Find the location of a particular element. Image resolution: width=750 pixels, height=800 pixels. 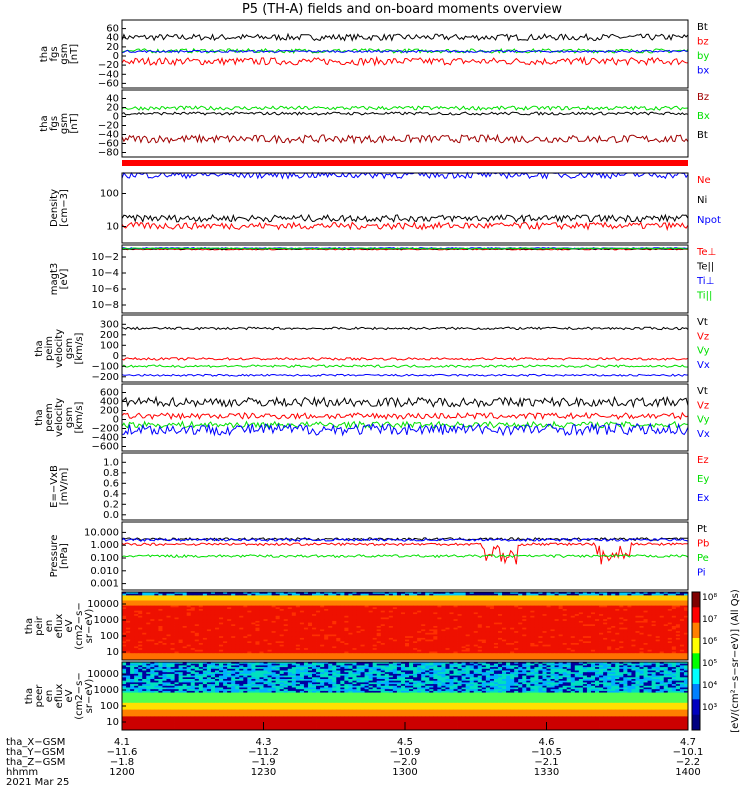

x-tick-label: −10.9 is located at coordinates (405, 752).